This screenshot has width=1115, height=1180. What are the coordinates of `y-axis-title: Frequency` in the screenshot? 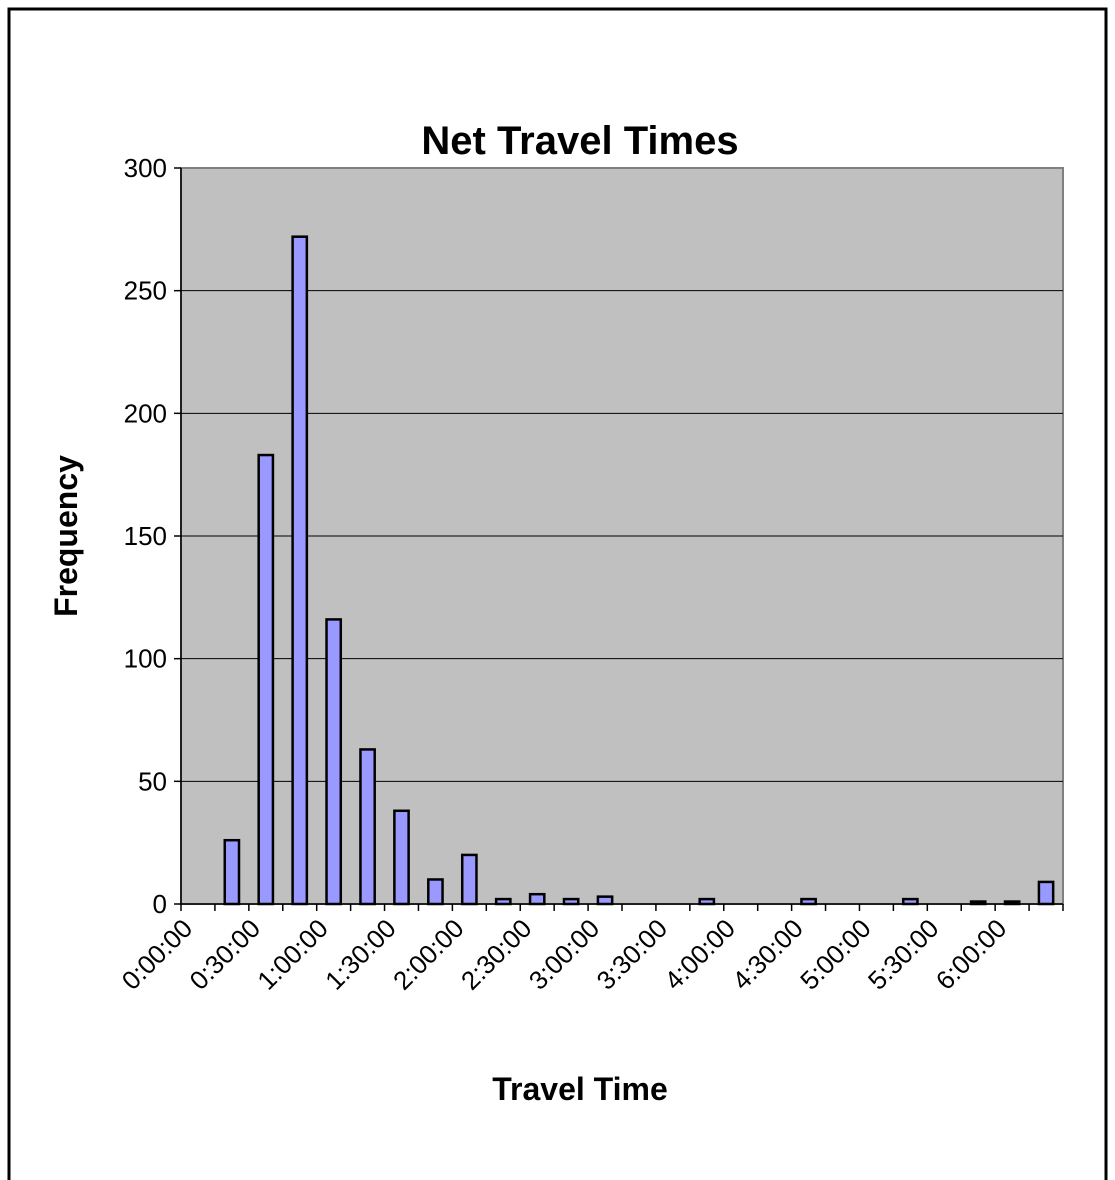 It's located at (66, 536).